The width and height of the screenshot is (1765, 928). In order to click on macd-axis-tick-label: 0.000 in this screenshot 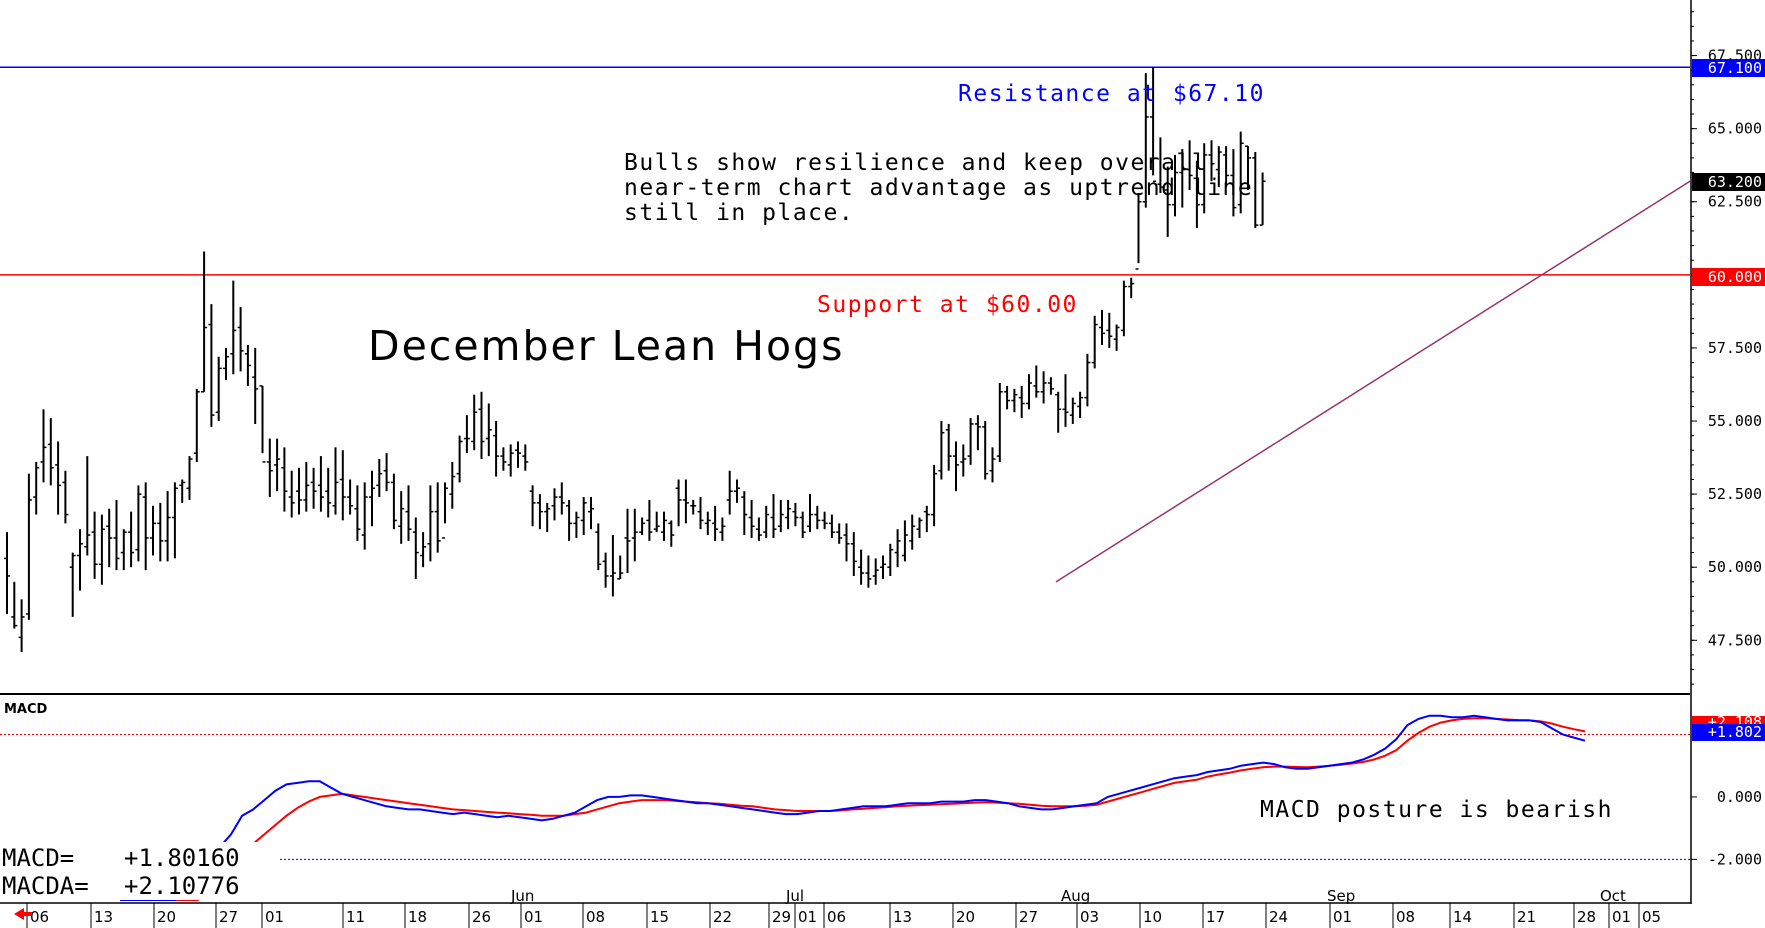, I will do `click(1739, 797)`.